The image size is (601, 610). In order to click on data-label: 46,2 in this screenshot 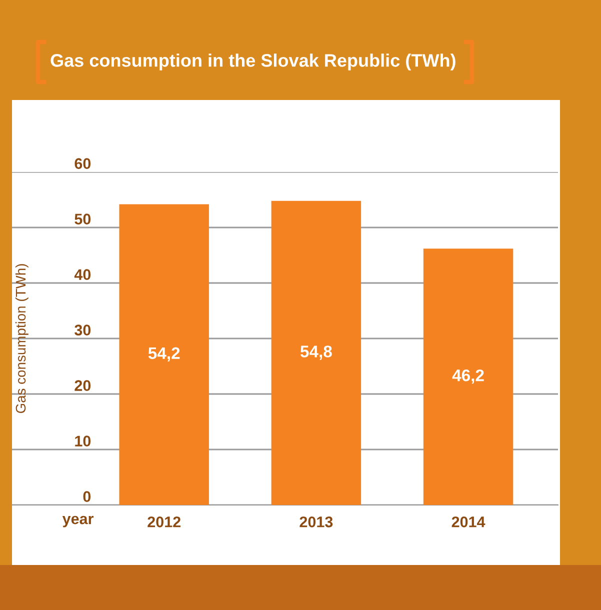, I will do `click(468, 376)`.